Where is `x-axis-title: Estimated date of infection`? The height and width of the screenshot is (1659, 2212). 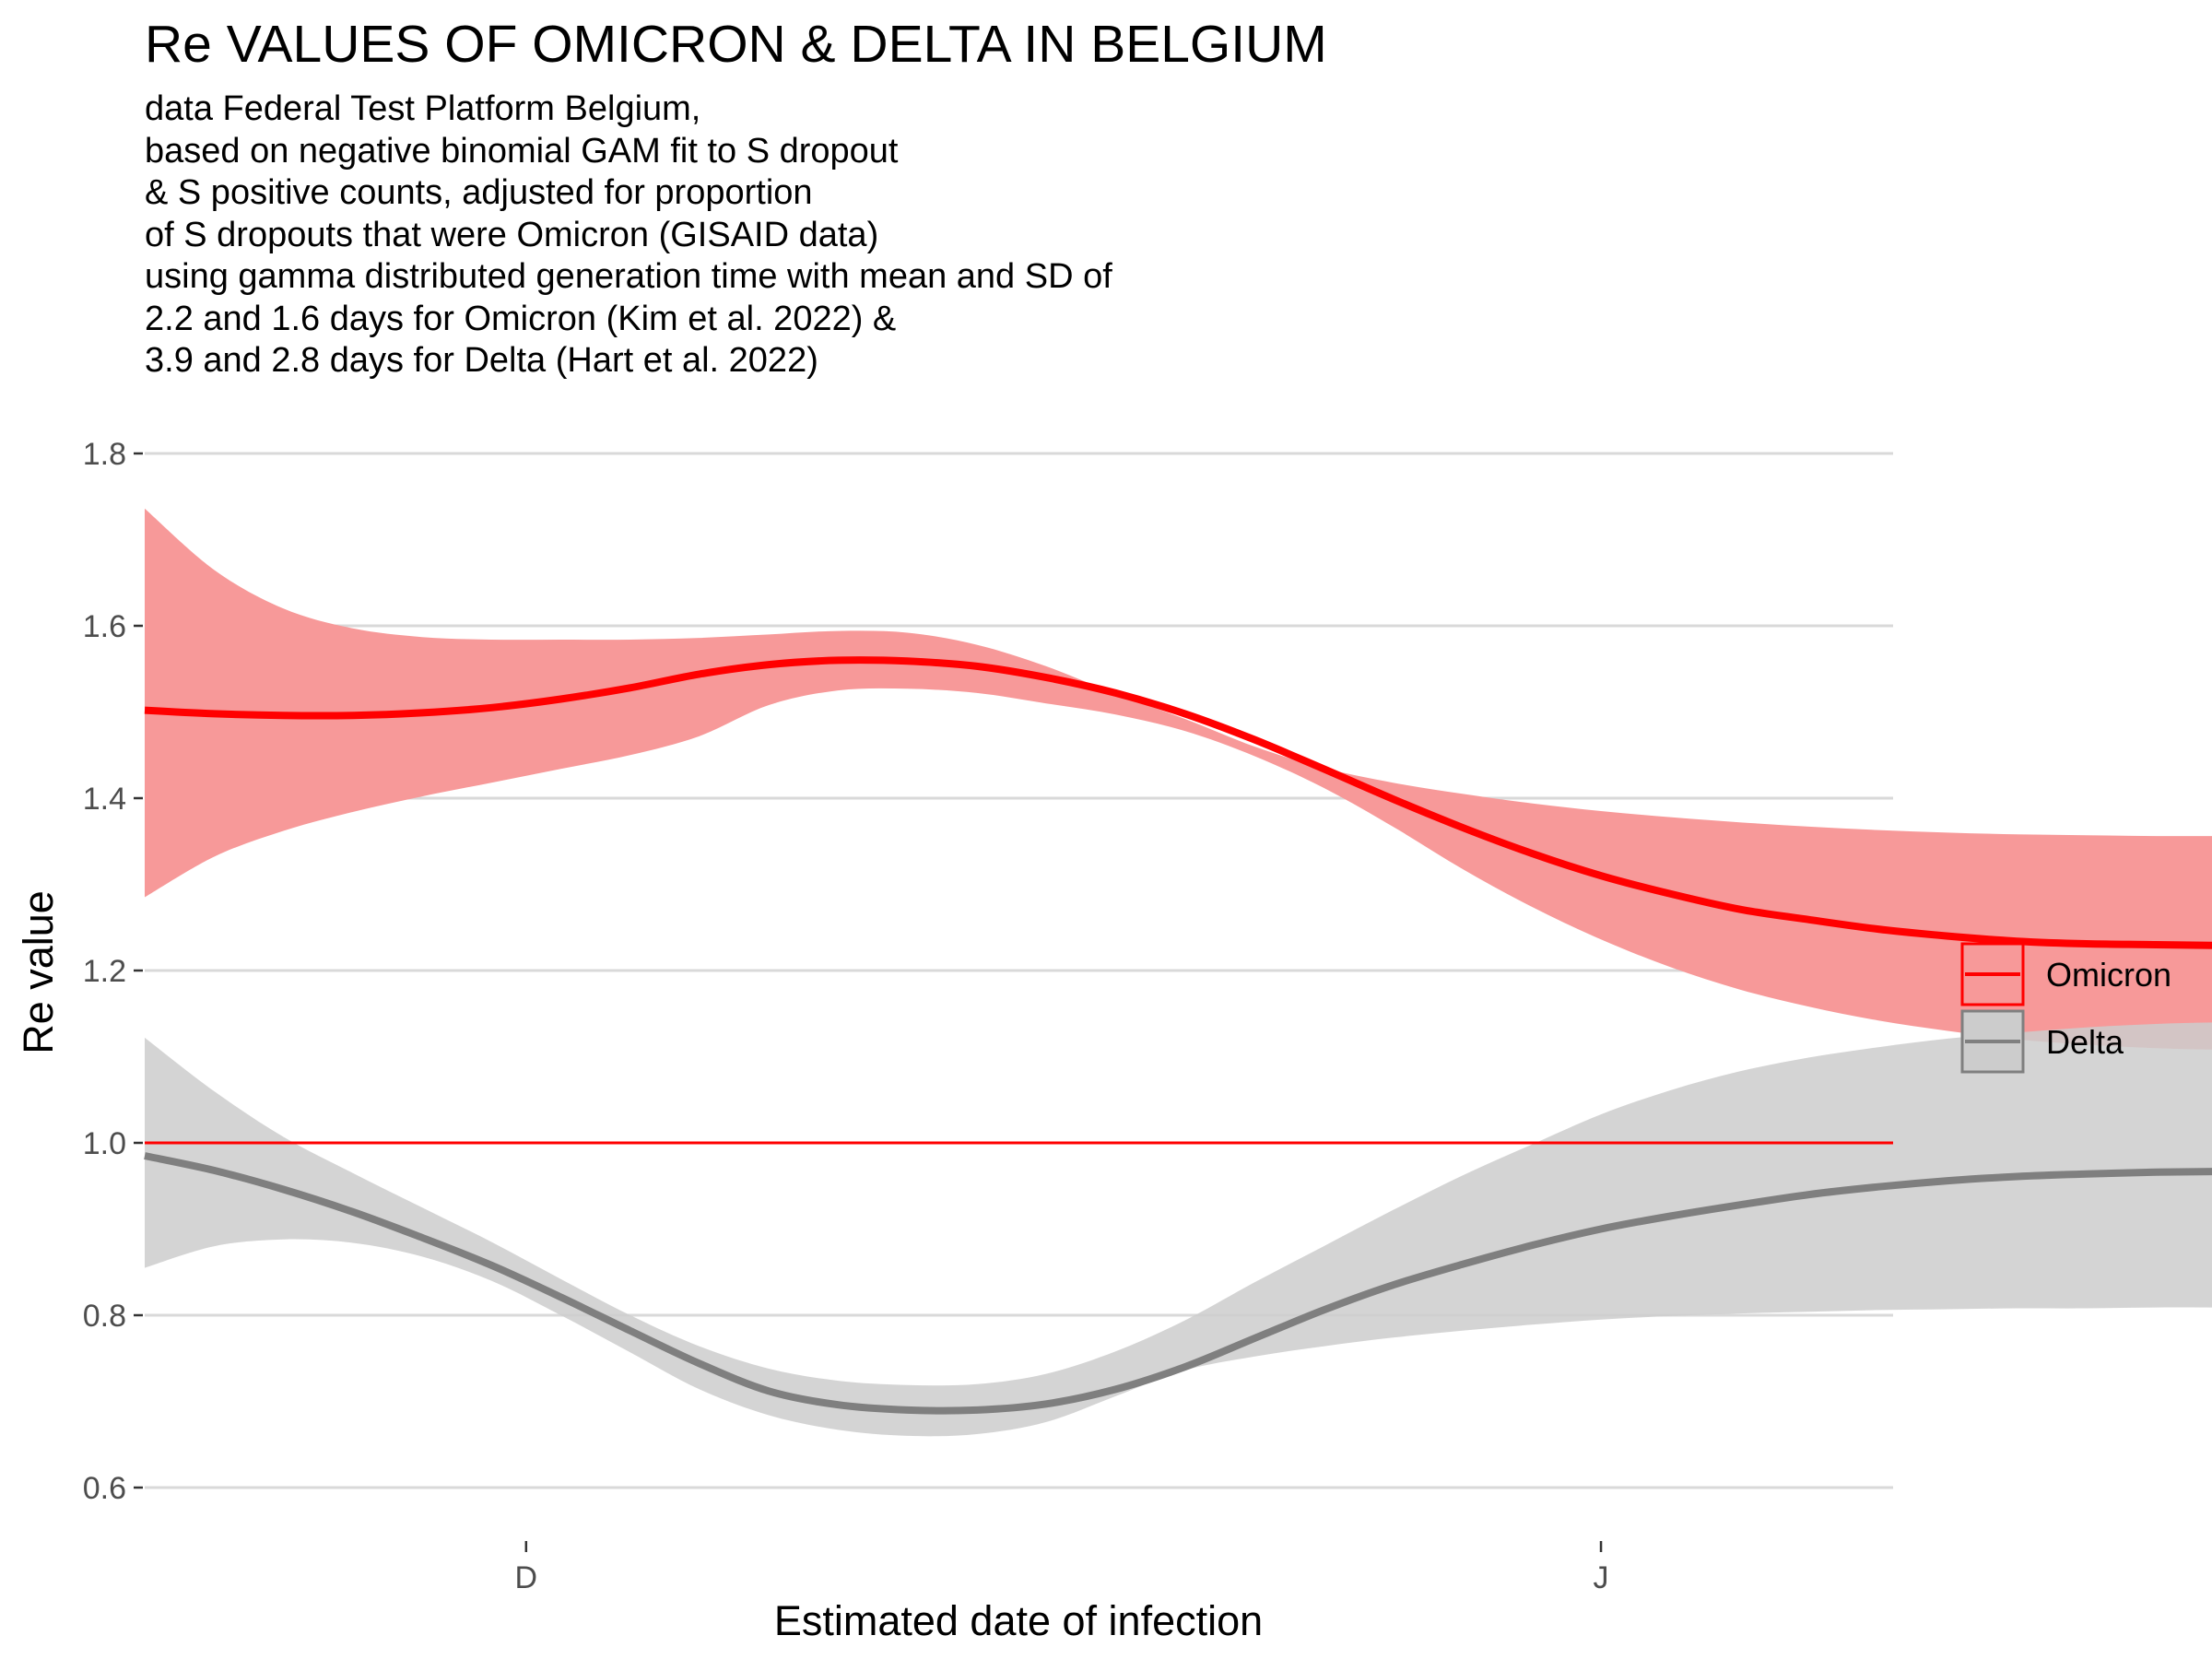 x-axis-title: Estimated date of infection is located at coordinates (1018, 1620).